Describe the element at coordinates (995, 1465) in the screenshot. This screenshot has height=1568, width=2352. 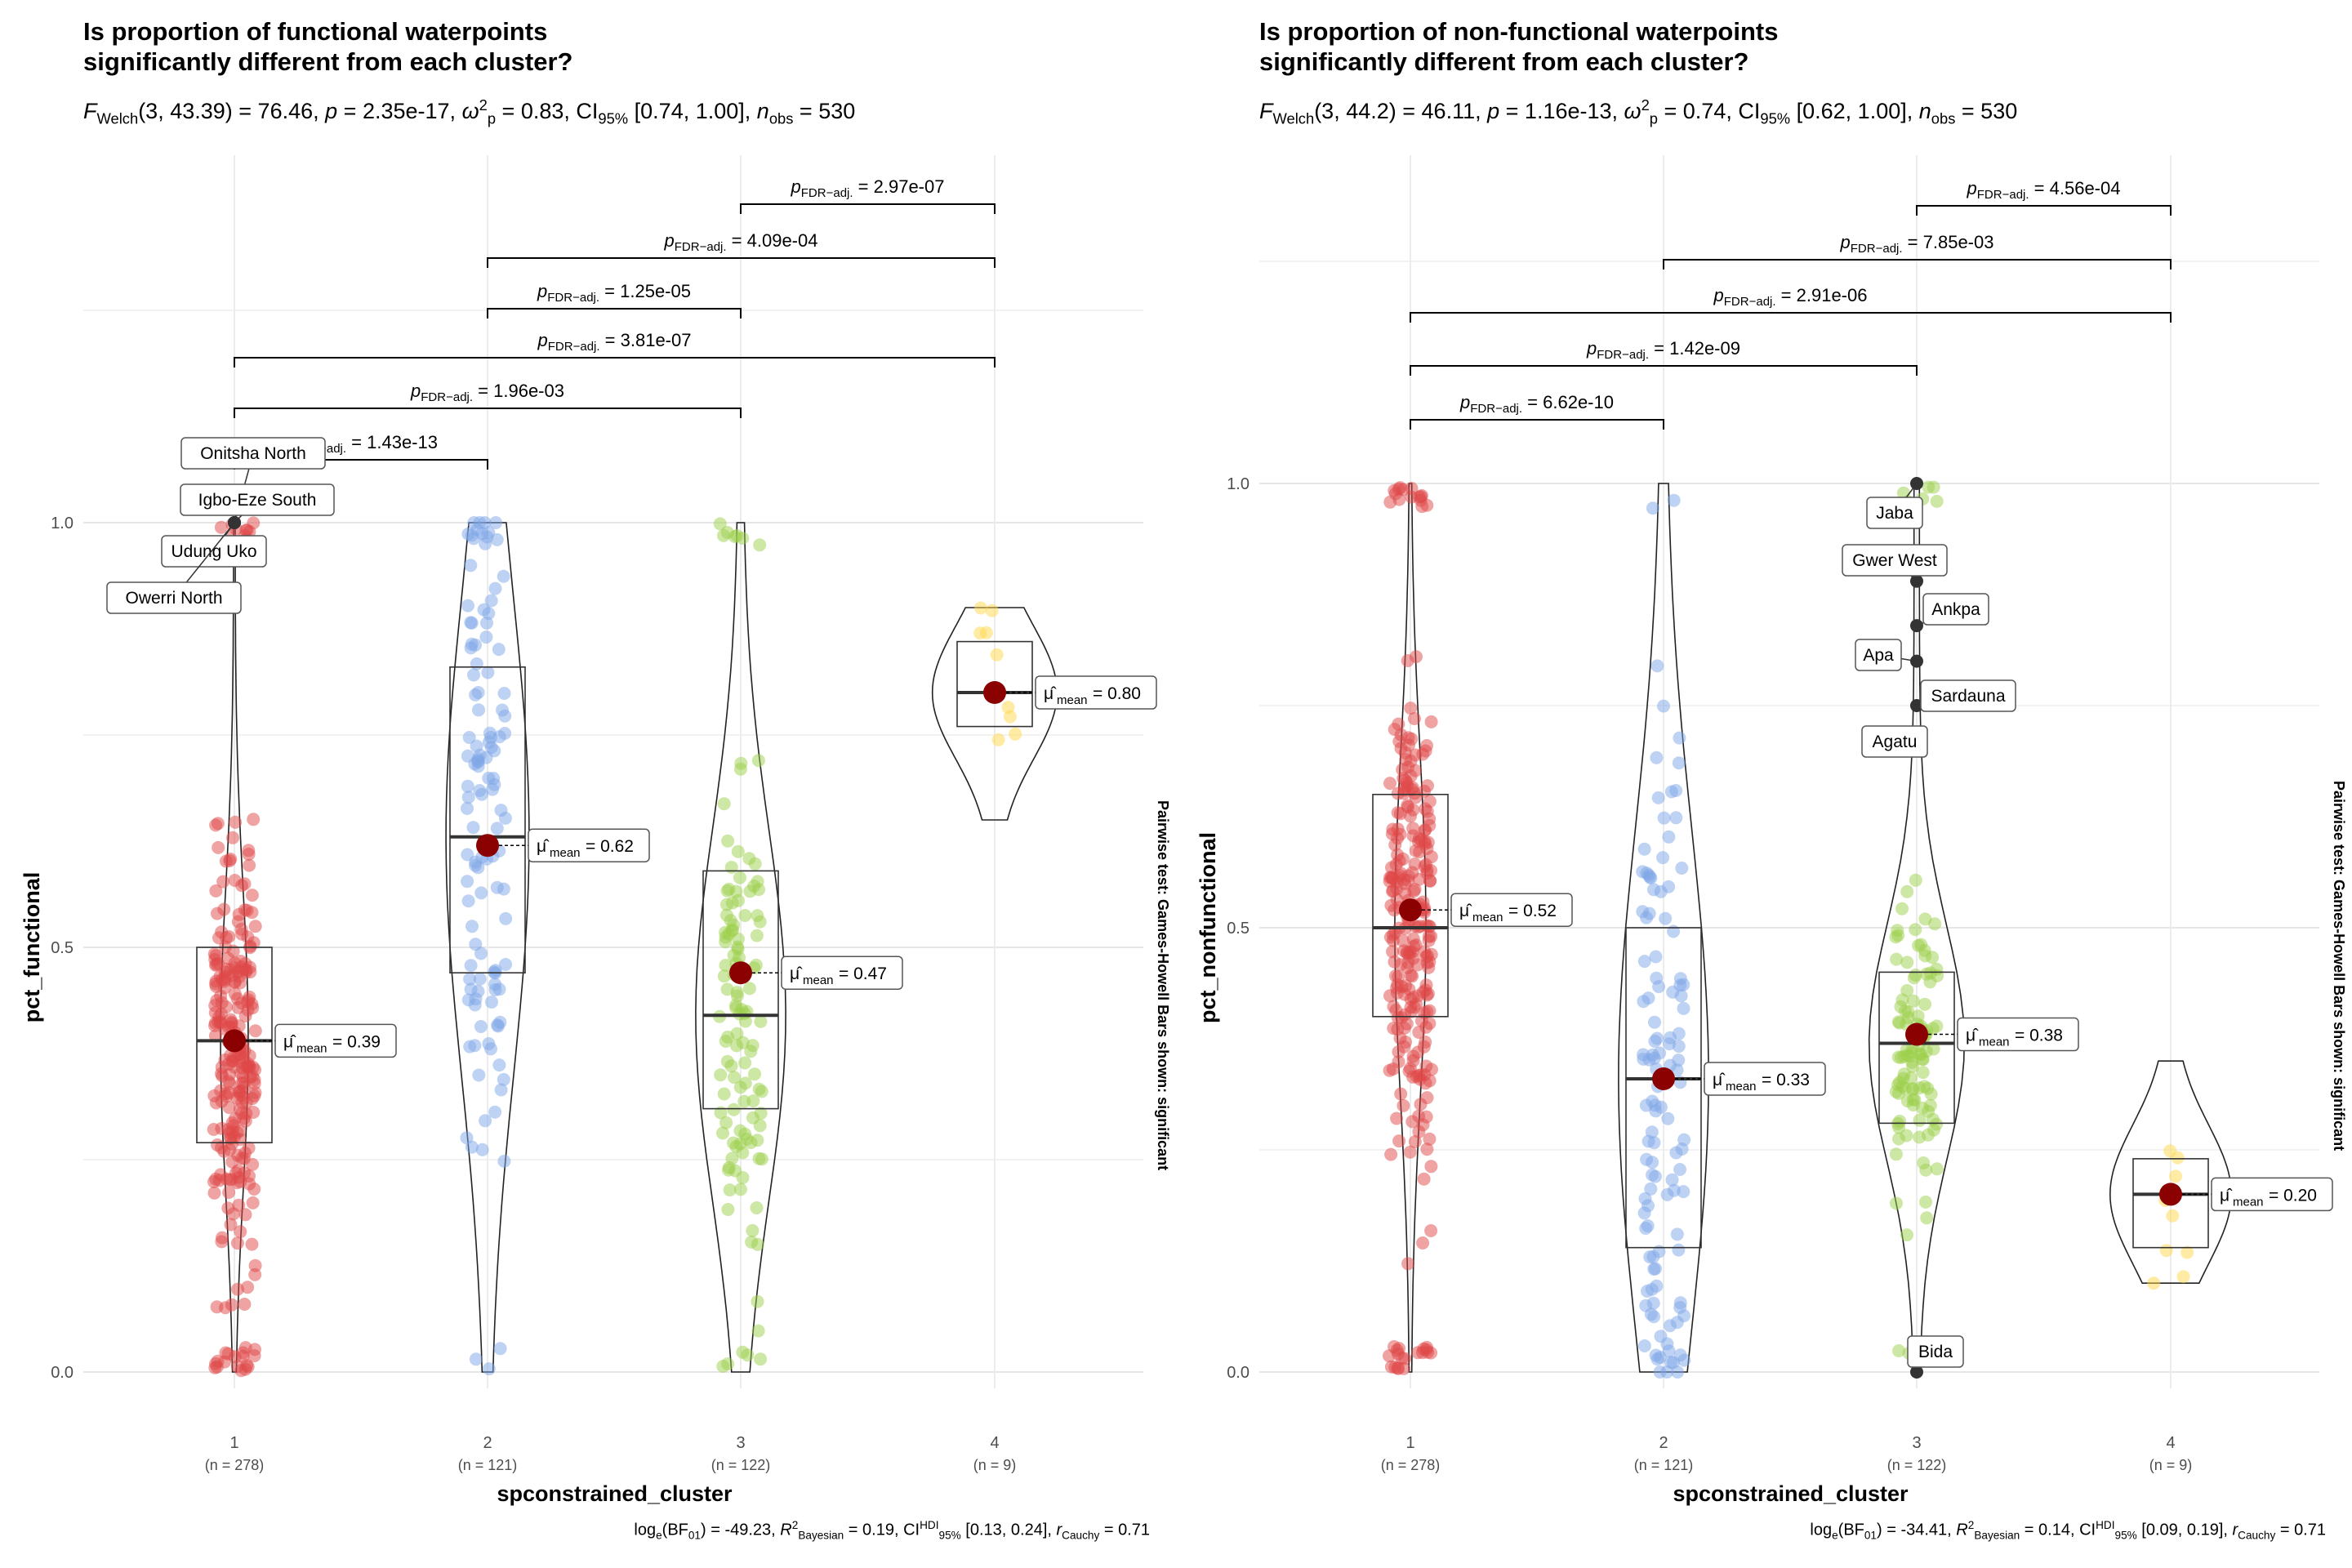
I see `x-tick-count: (n = 9)` at that location.